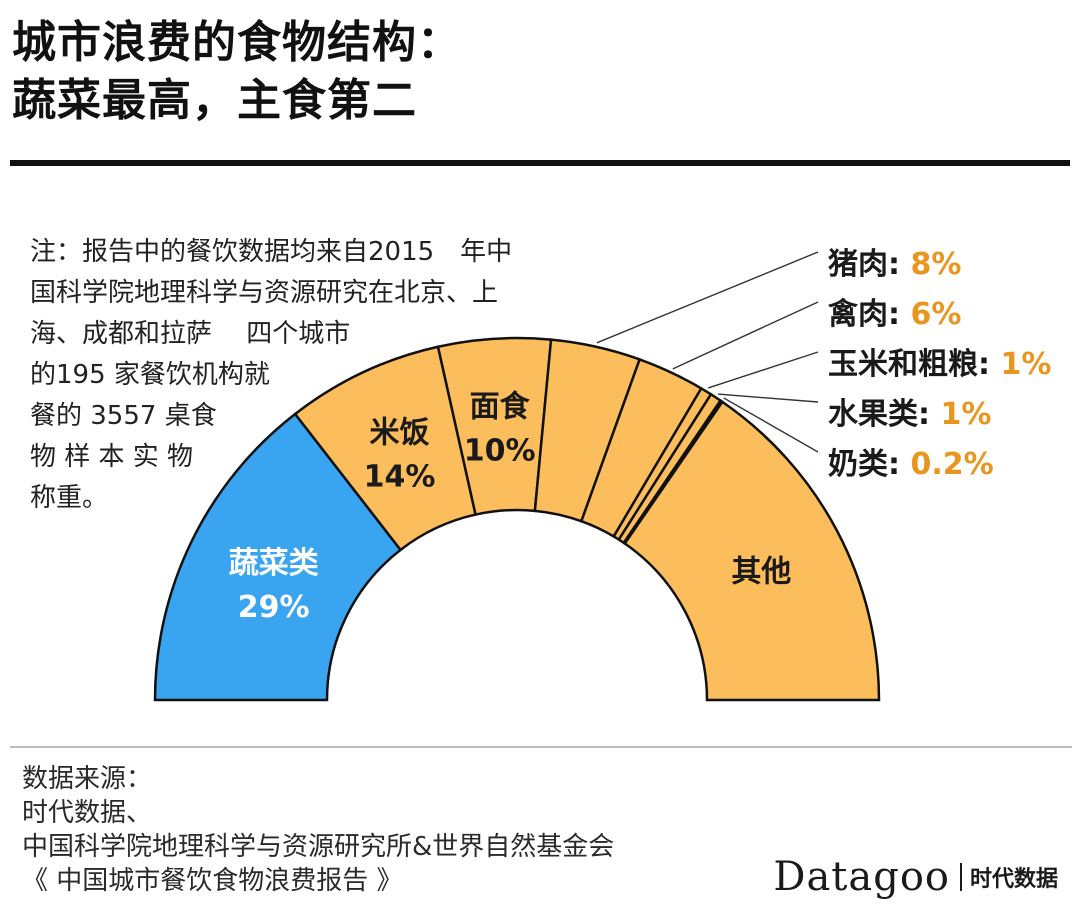 The height and width of the screenshot is (915, 1080). Describe the element at coordinates (960, 877) in the screenshot. I see `brand-separator` at that location.